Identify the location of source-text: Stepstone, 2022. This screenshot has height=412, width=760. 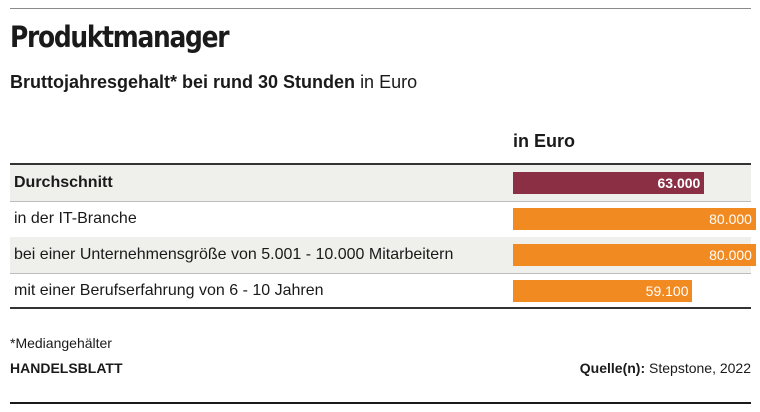
(700, 368).